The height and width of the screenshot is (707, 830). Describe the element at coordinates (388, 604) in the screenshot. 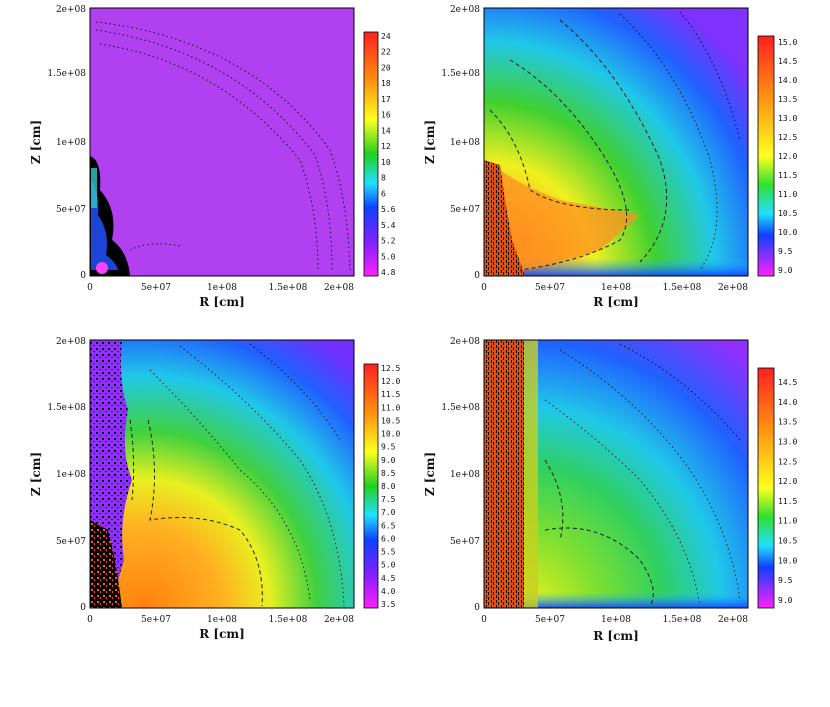

I see `colorbar-tick-label: 3.5` at that location.